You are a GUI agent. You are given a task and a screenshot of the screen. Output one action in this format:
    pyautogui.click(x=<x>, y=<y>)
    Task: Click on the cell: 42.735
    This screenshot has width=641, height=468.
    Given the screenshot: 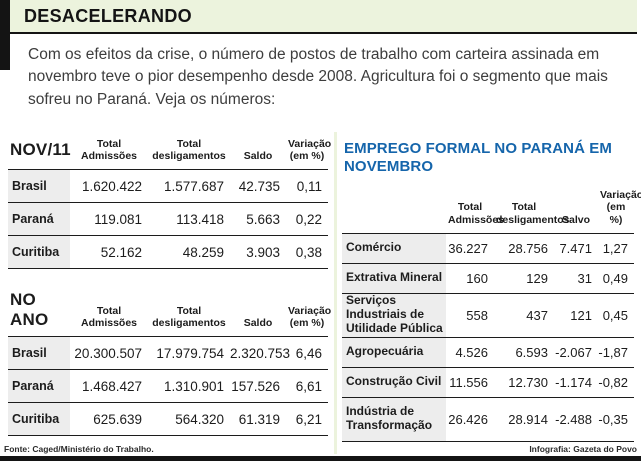 What is the action you would take?
    pyautogui.click(x=258, y=186)
    